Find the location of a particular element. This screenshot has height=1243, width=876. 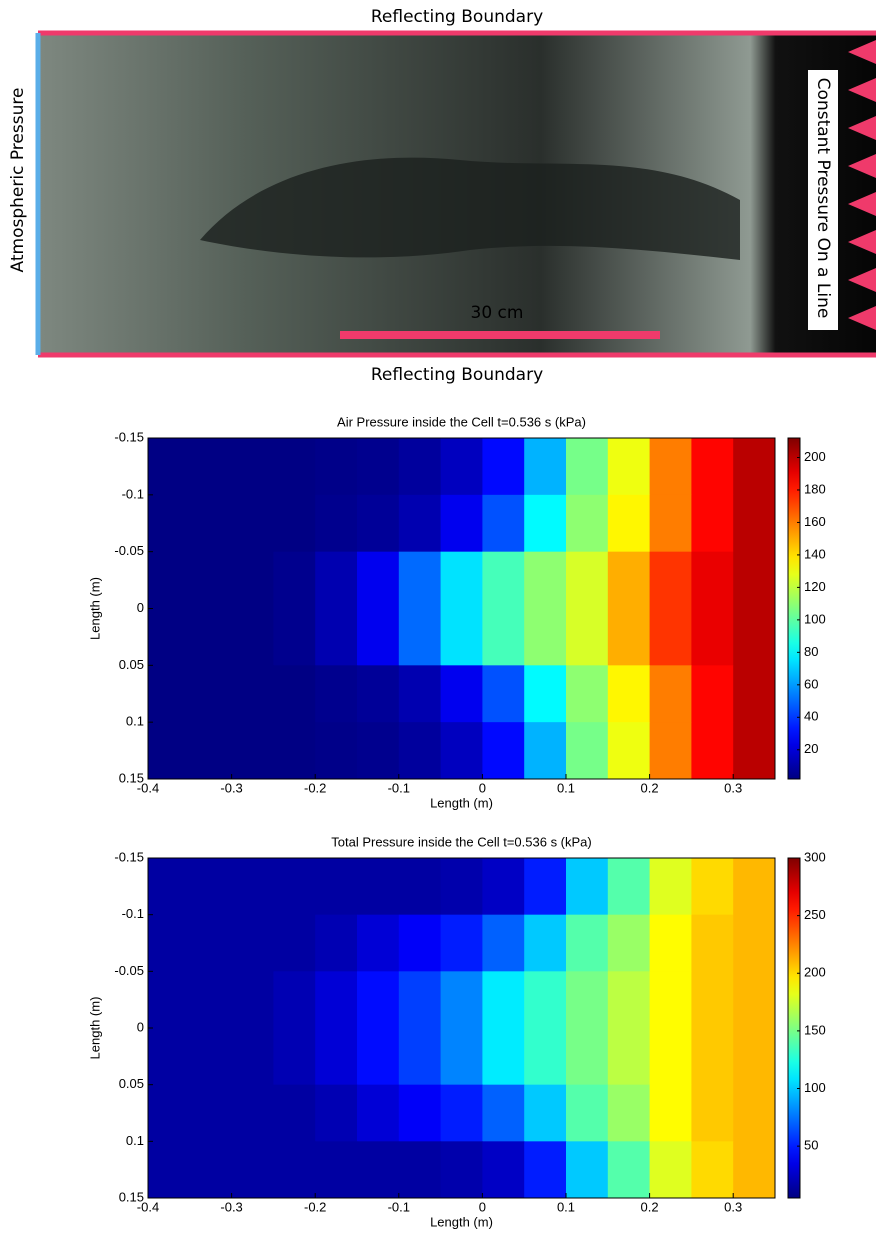

y-tick-label: -0.15 is located at coordinates (129, 436).